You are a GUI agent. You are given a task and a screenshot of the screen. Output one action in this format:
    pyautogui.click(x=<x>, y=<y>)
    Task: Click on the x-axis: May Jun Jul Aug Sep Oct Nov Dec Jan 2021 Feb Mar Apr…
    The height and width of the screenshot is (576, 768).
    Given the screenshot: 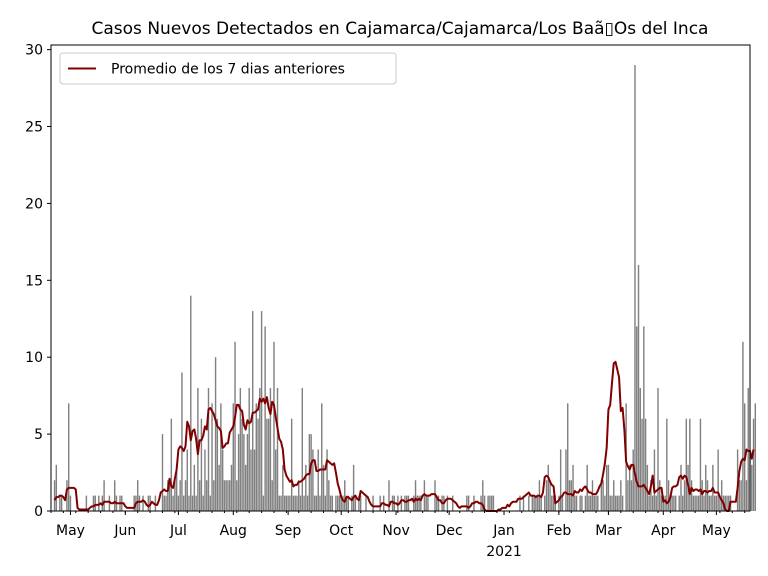 What is the action you would take?
    pyautogui.click(x=398, y=535)
    